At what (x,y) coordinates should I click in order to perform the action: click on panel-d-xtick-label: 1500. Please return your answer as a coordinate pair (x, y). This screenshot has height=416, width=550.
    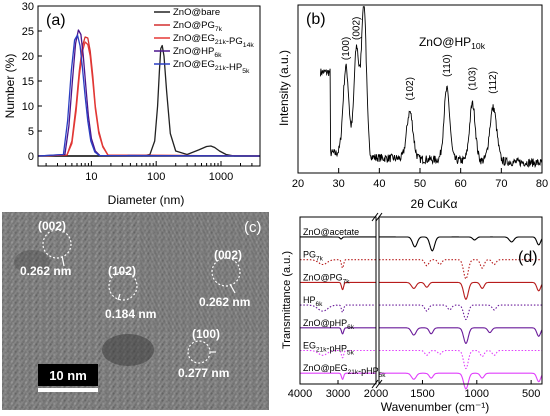
    Looking at the image, I should click on (422, 394).